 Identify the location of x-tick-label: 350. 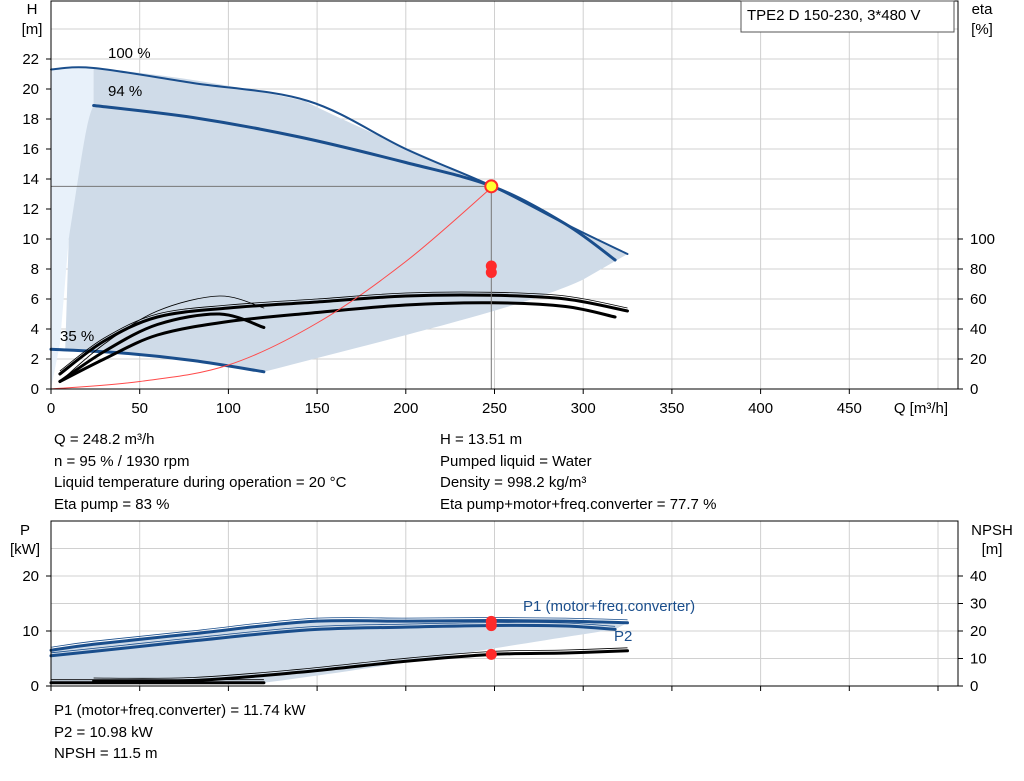
(671, 408).